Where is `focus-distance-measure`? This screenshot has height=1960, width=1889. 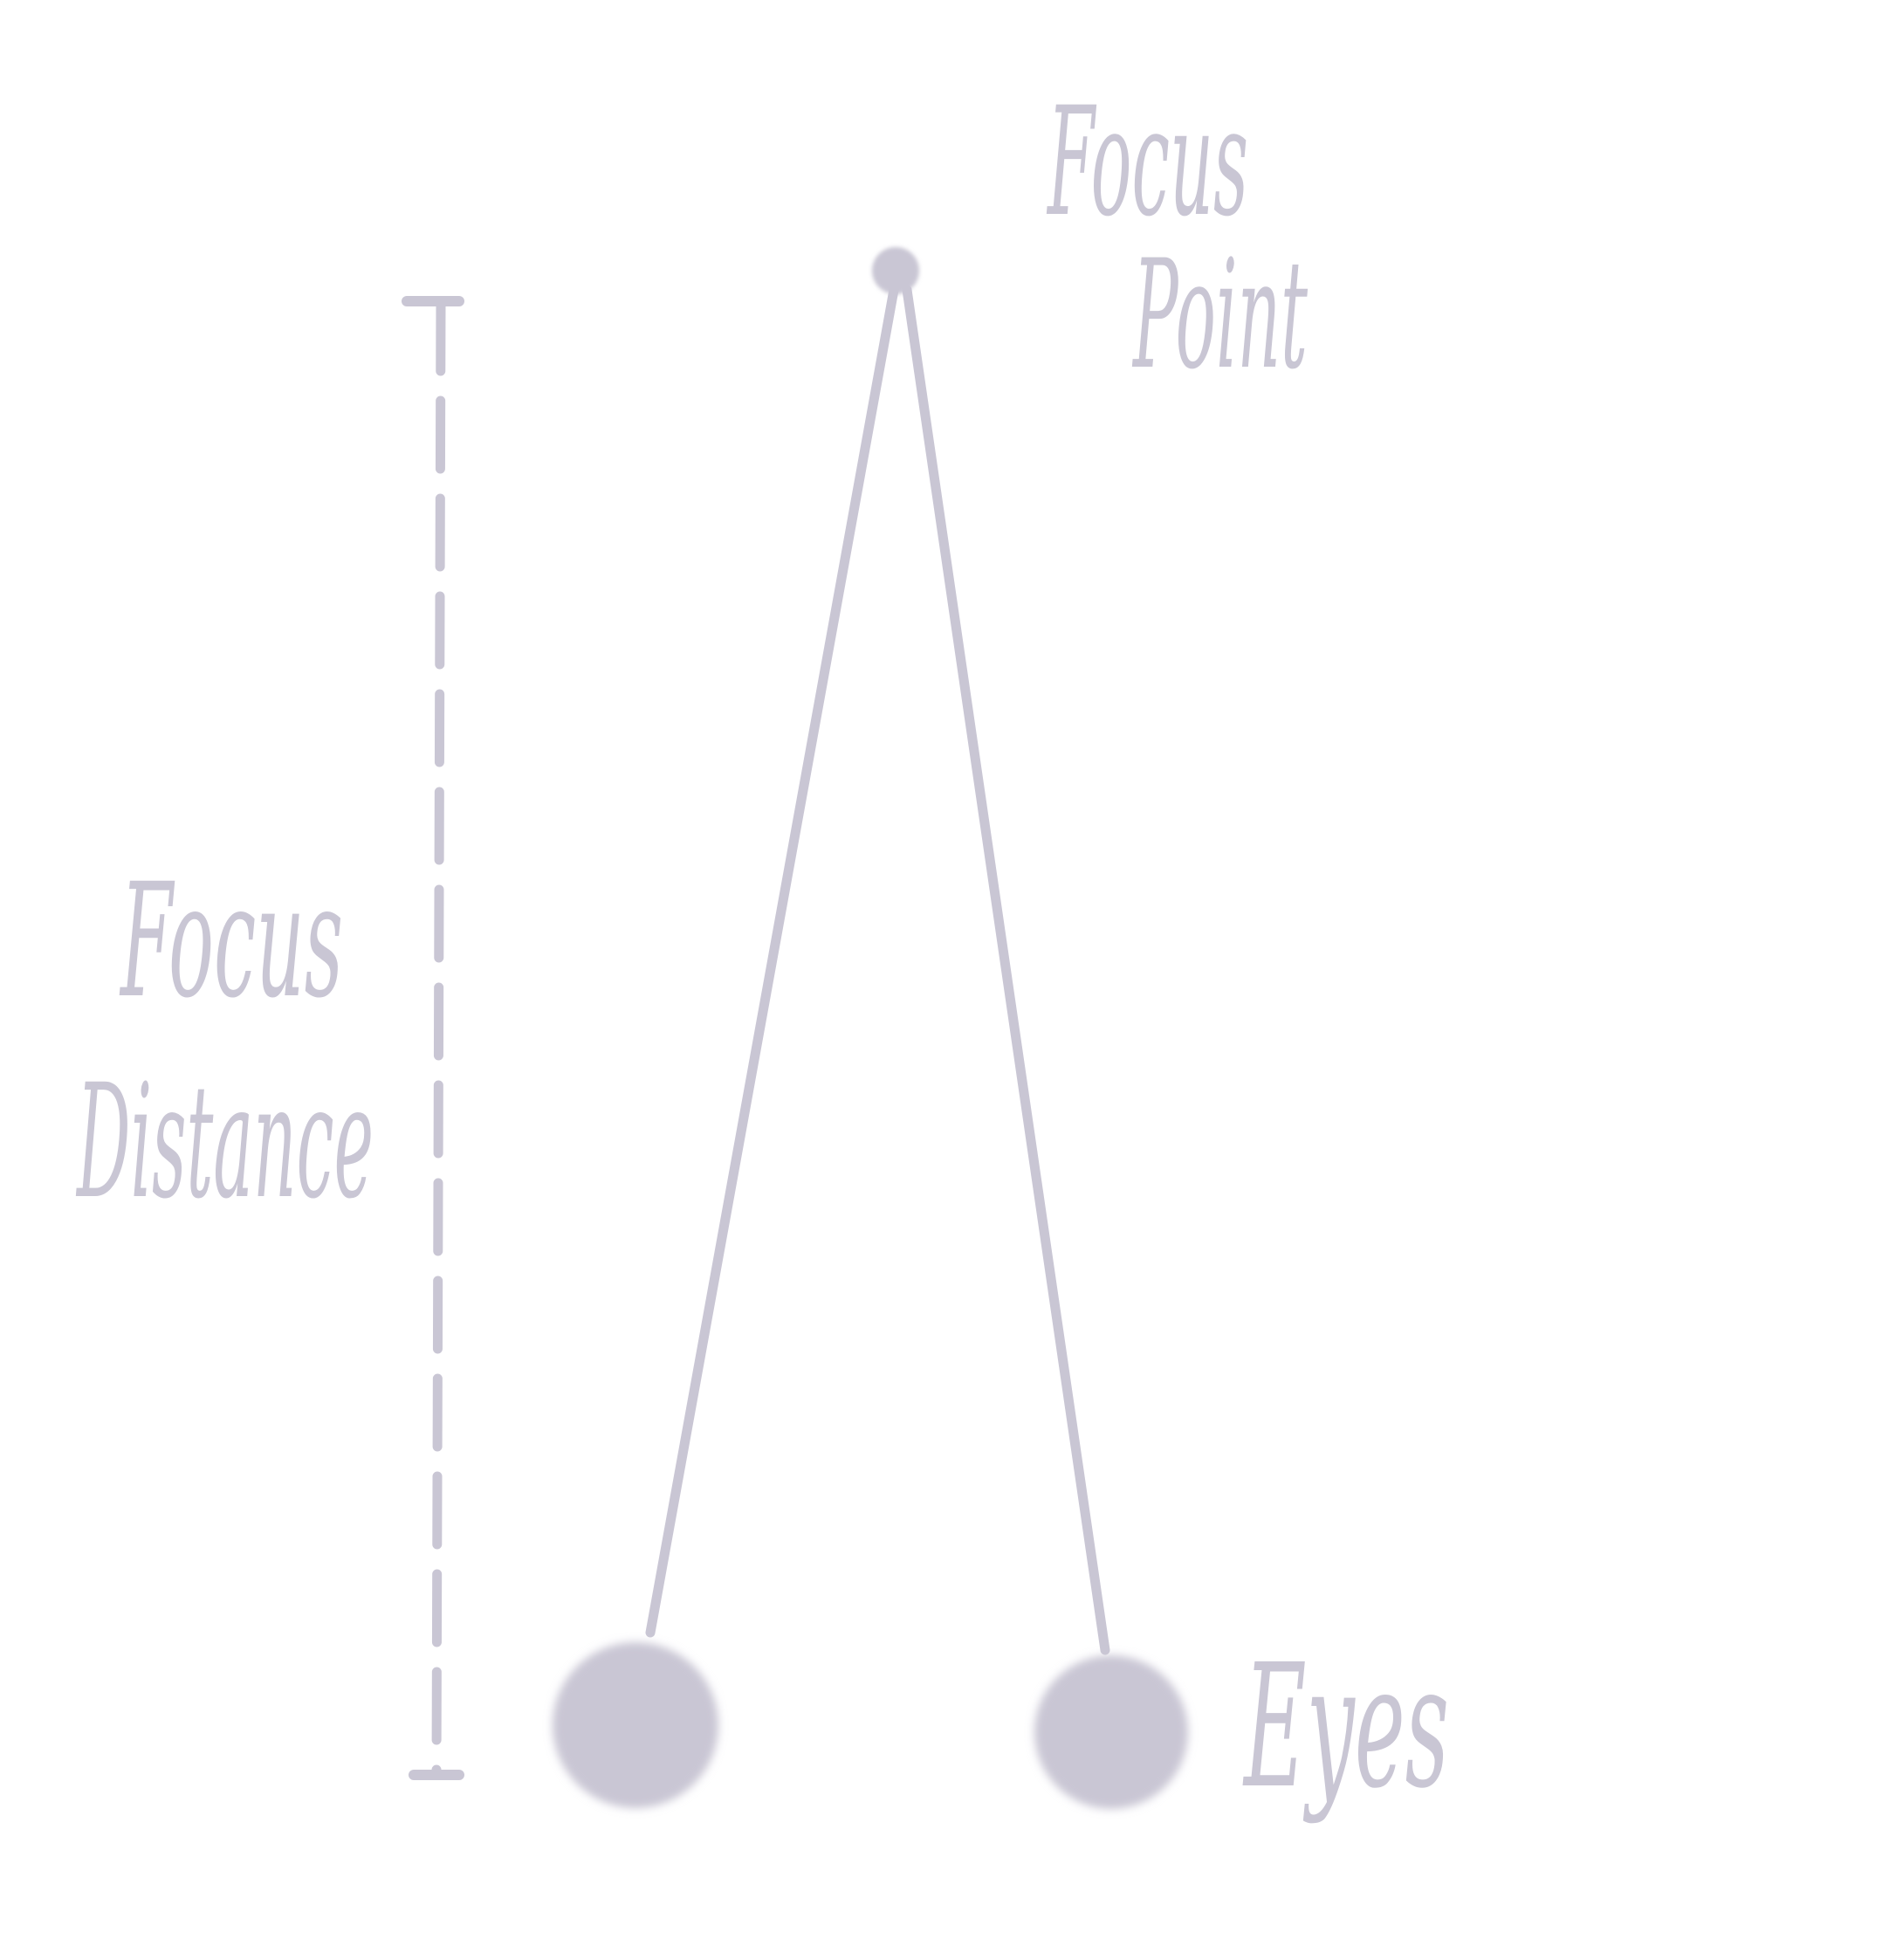 focus-distance-measure is located at coordinates (433, 1038).